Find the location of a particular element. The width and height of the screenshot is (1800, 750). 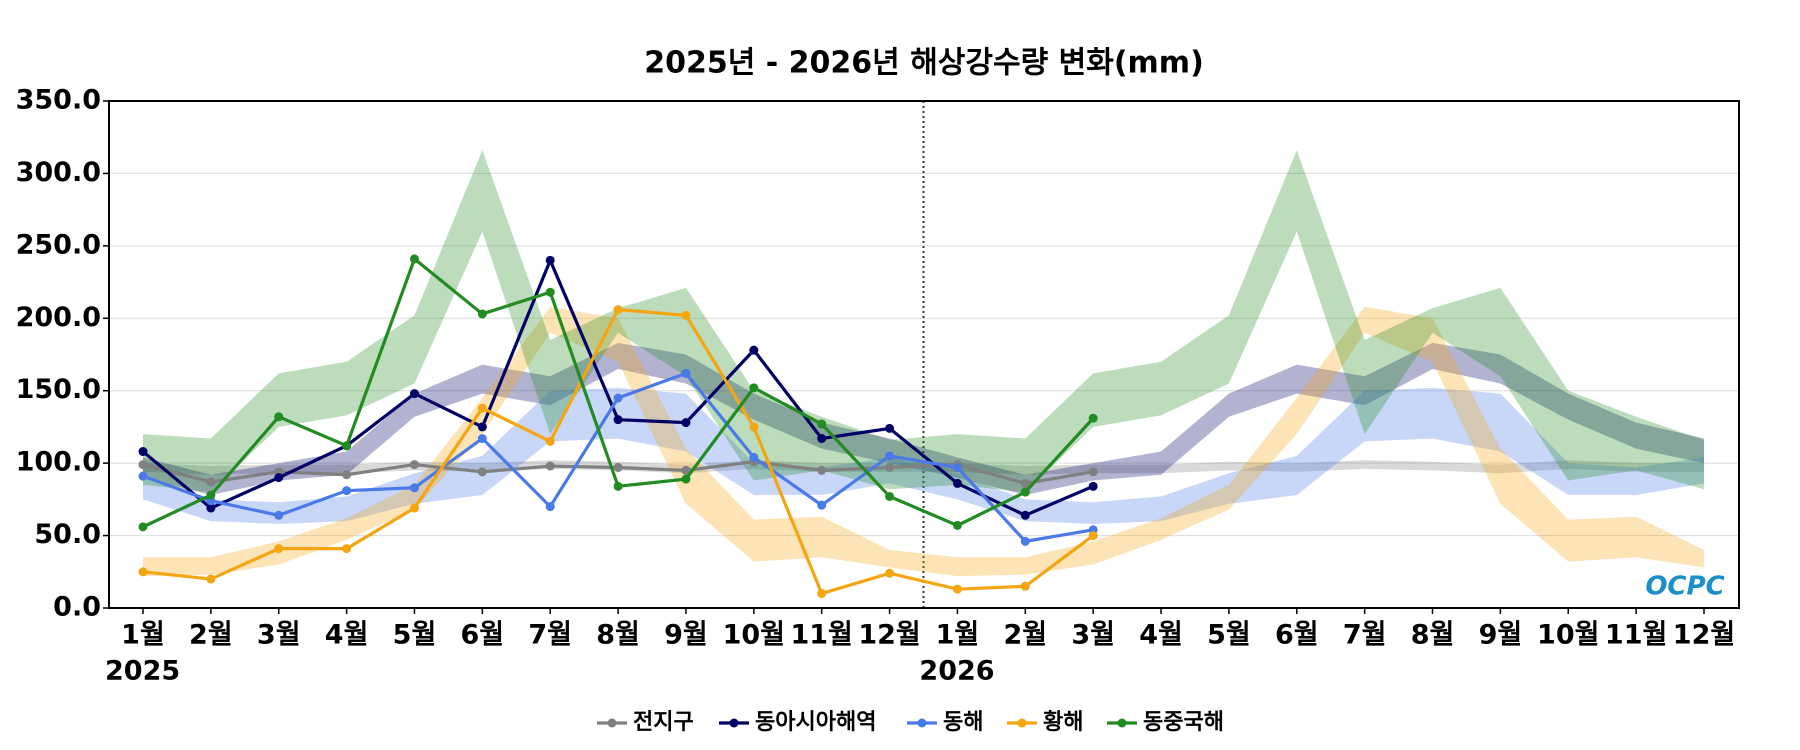

y-tick-label: 50.0 is located at coordinates (67, 534).